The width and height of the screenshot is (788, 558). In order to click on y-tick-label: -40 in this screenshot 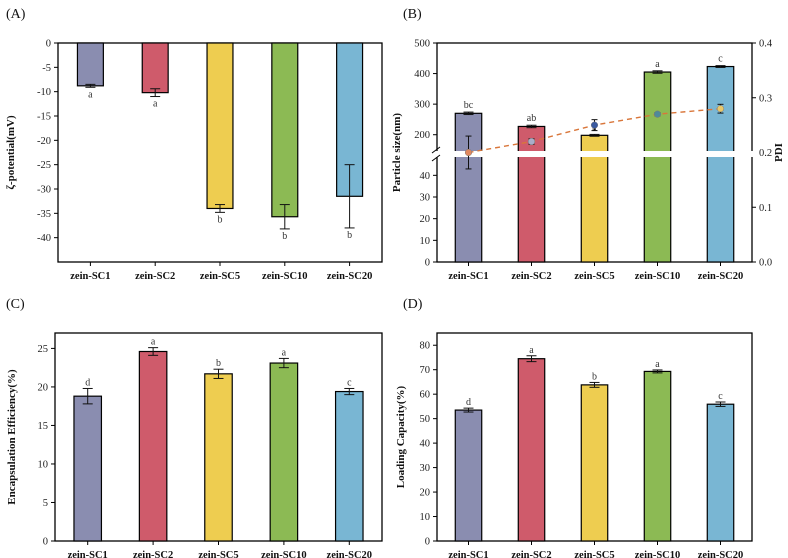, I will do `click(44, 238)`.